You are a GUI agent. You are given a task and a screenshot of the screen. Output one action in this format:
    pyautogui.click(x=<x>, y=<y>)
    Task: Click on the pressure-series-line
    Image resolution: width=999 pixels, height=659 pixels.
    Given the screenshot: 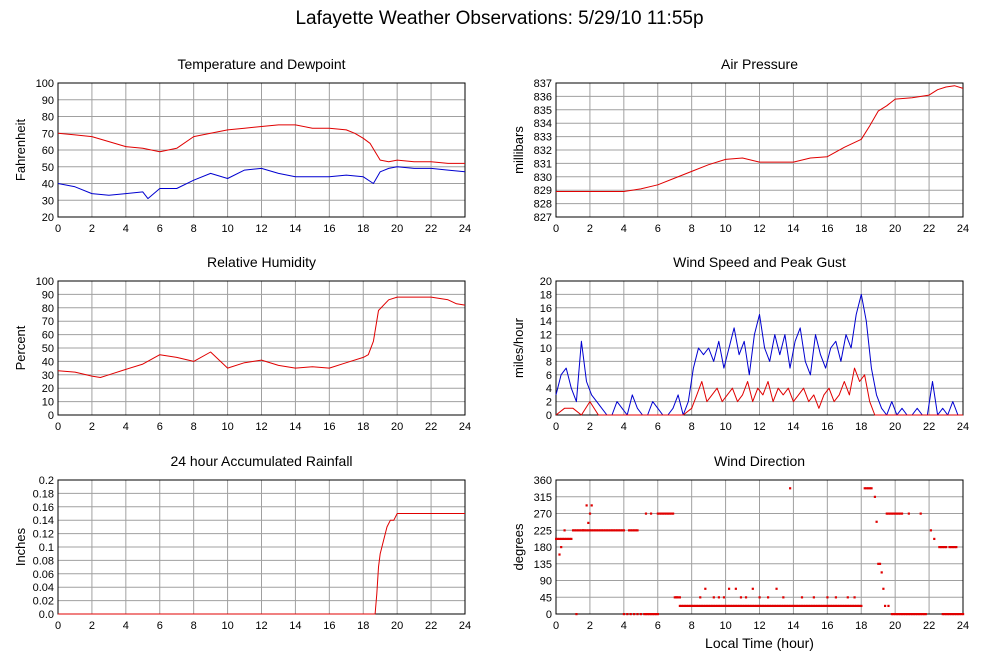 What is the action you would take?
    pyautogui.click(x=760, y=138)
    